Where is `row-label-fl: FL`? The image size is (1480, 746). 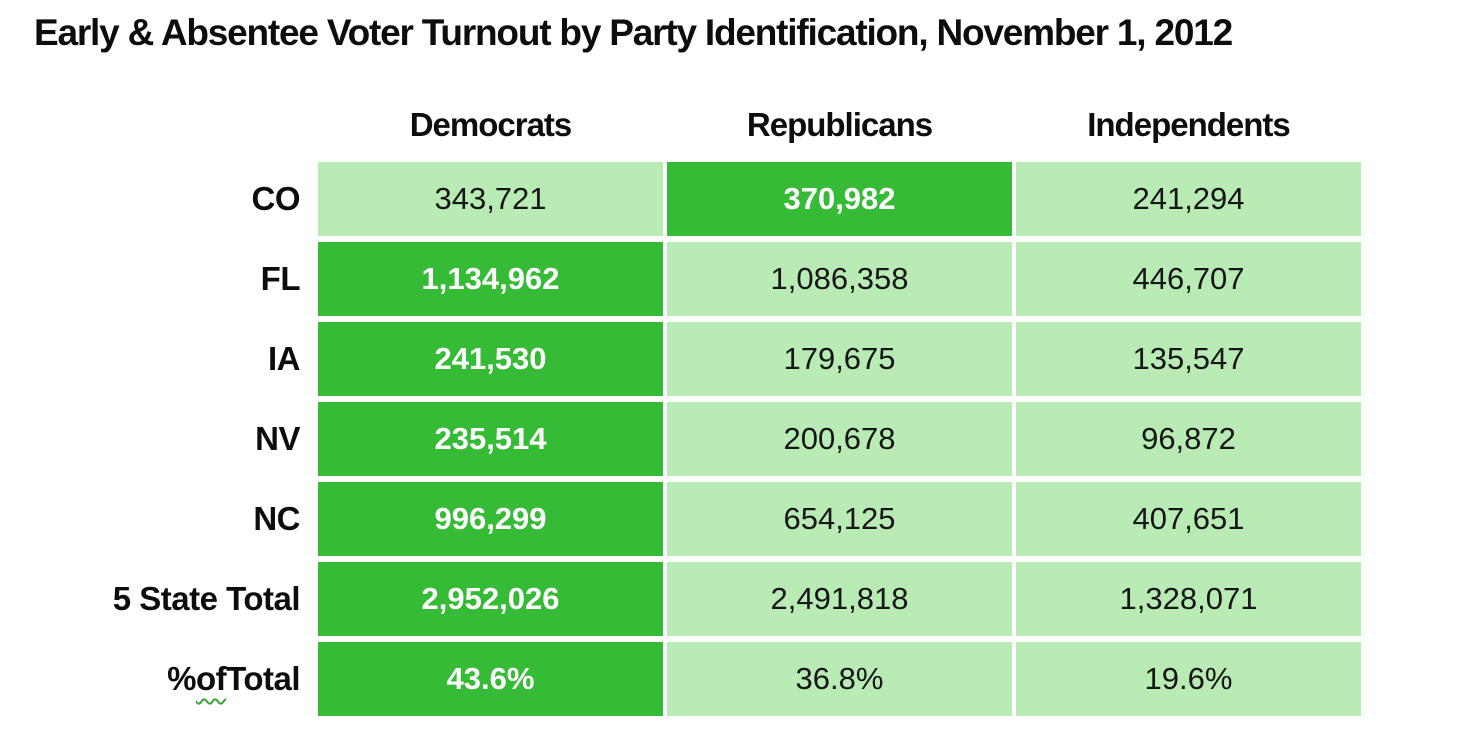
row-label-fl: FL is located at coordinates (280, 278).